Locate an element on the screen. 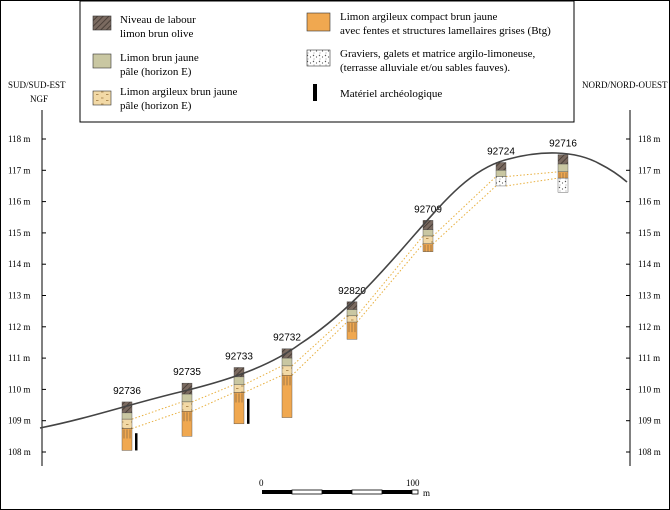 The image size is (670, 510). legend-limon-e-line1: Limon brun jaune is located at coordinates (159, 58).